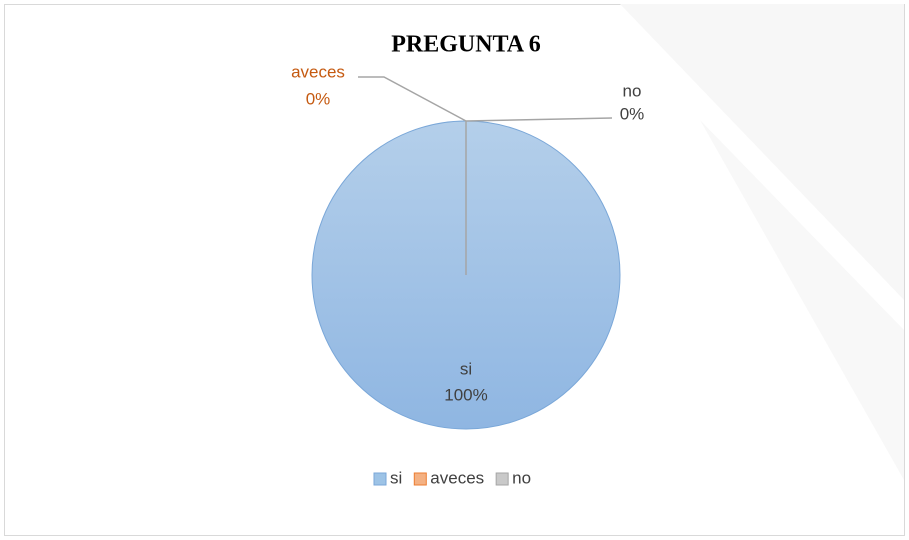  I want to click on data-label-name: aveces, so click(318, 71).